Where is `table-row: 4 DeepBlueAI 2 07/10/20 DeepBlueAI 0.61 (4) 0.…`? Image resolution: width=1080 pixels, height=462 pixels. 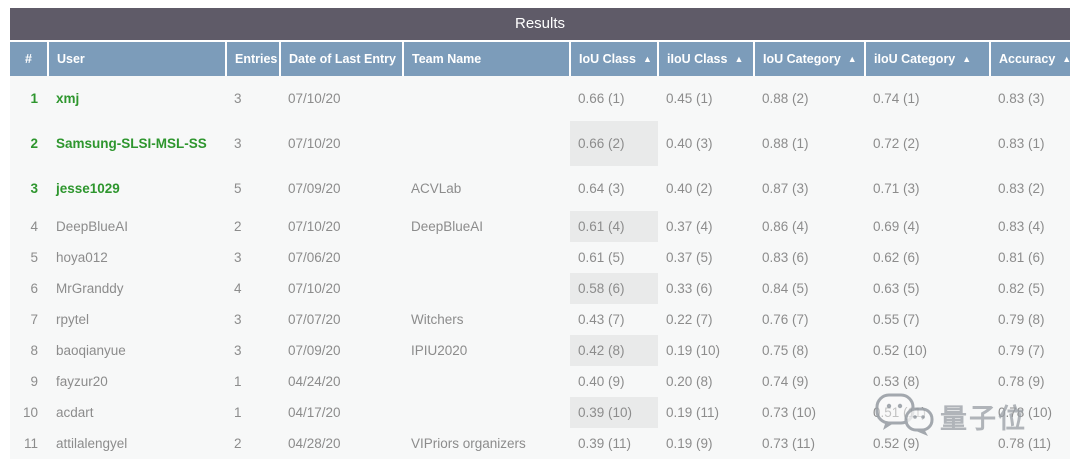 table-row: 4 DeepBlueAI 2 07/10/20 DeepBlueAI 0.61 (4) 0.… is located at coordinates (540, 226).